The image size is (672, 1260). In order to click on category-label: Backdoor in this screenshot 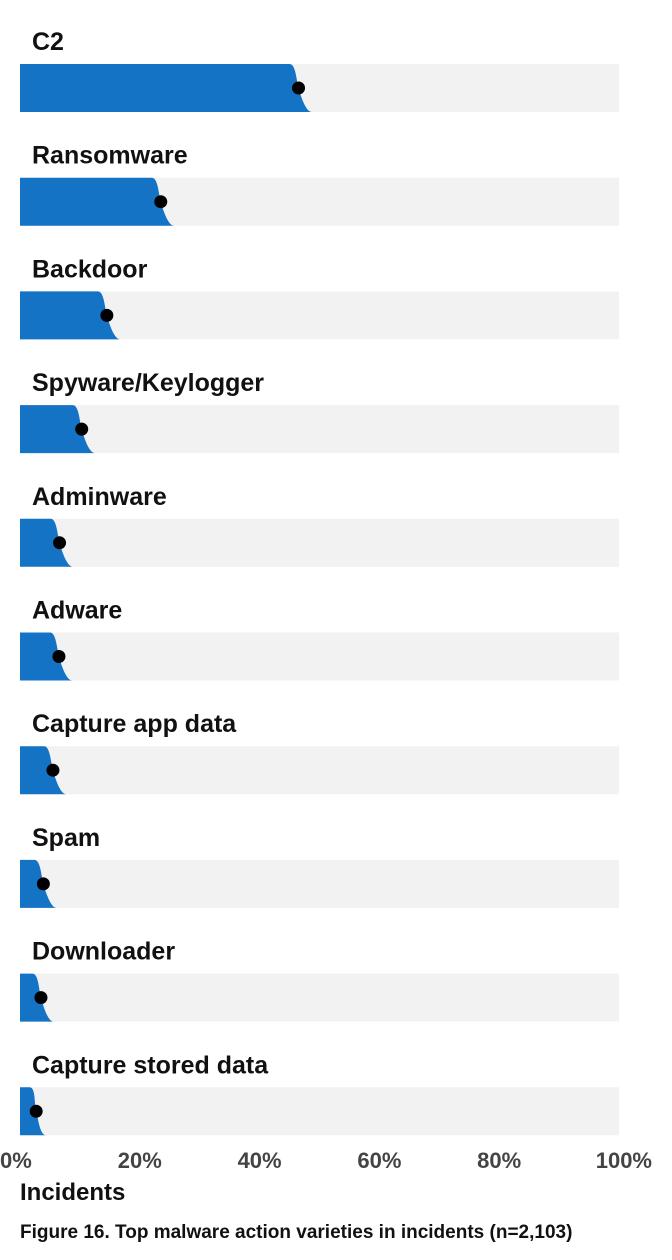, I will do `click(90, 269)`.